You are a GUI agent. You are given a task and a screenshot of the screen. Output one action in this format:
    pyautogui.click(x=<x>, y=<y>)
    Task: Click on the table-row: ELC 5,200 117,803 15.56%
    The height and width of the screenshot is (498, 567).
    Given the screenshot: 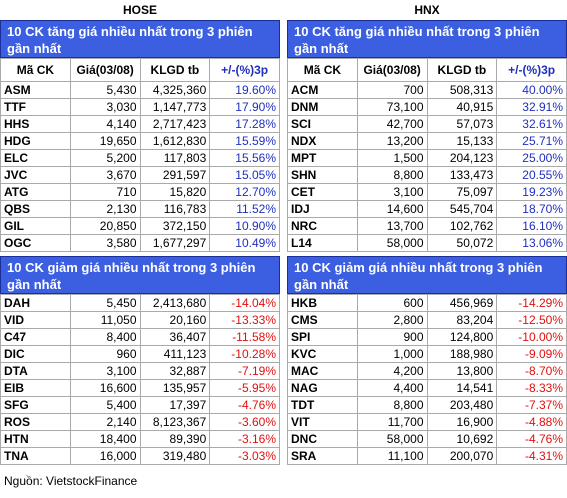 What is the action you would take?
    pyautogui.click(x=140, y=158)
    